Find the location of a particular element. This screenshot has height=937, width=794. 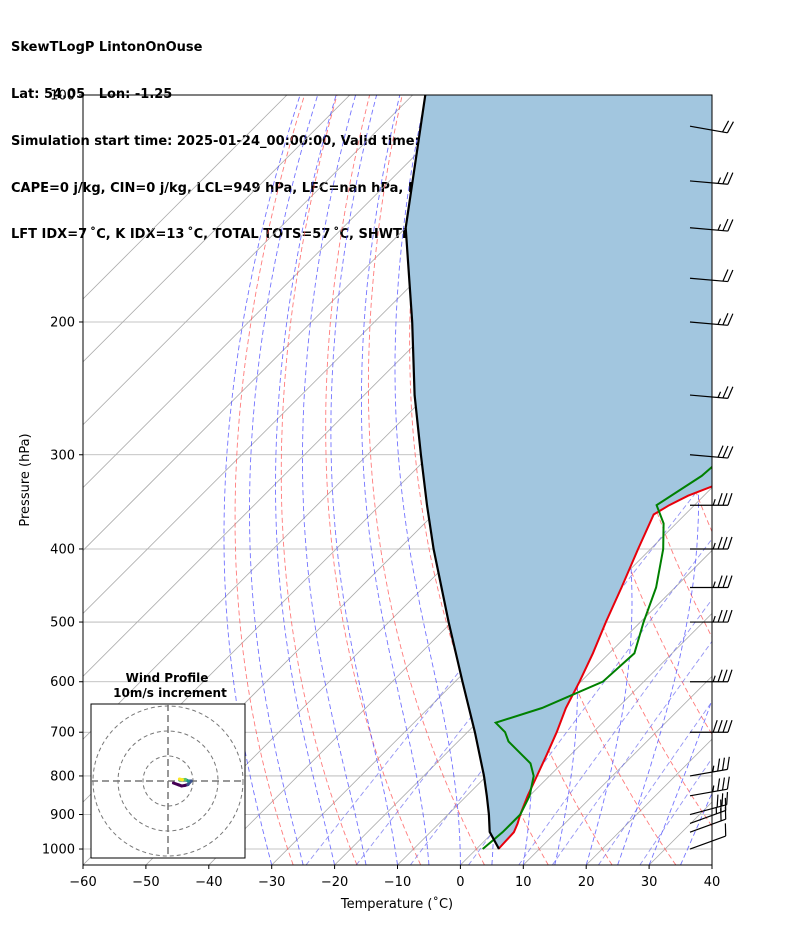

x-tick-label: 30 is located at coordinates (649, 882).